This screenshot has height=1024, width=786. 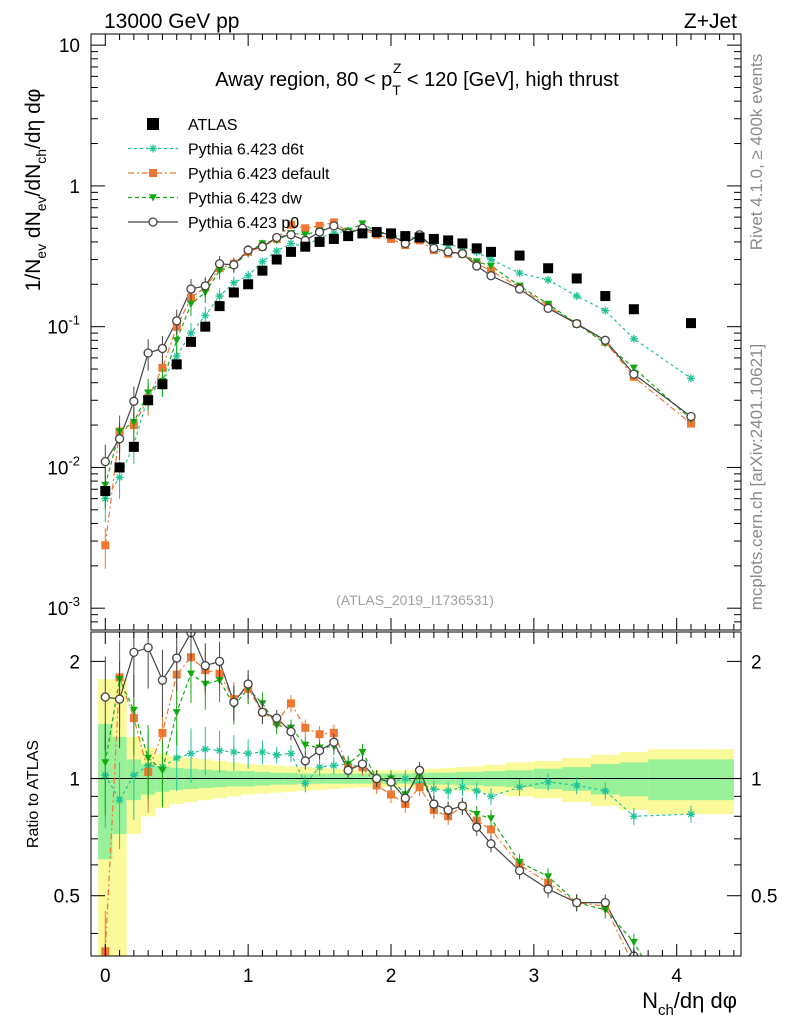 I want to click on y-label-a: 1/N, so click(x=33, y=275).